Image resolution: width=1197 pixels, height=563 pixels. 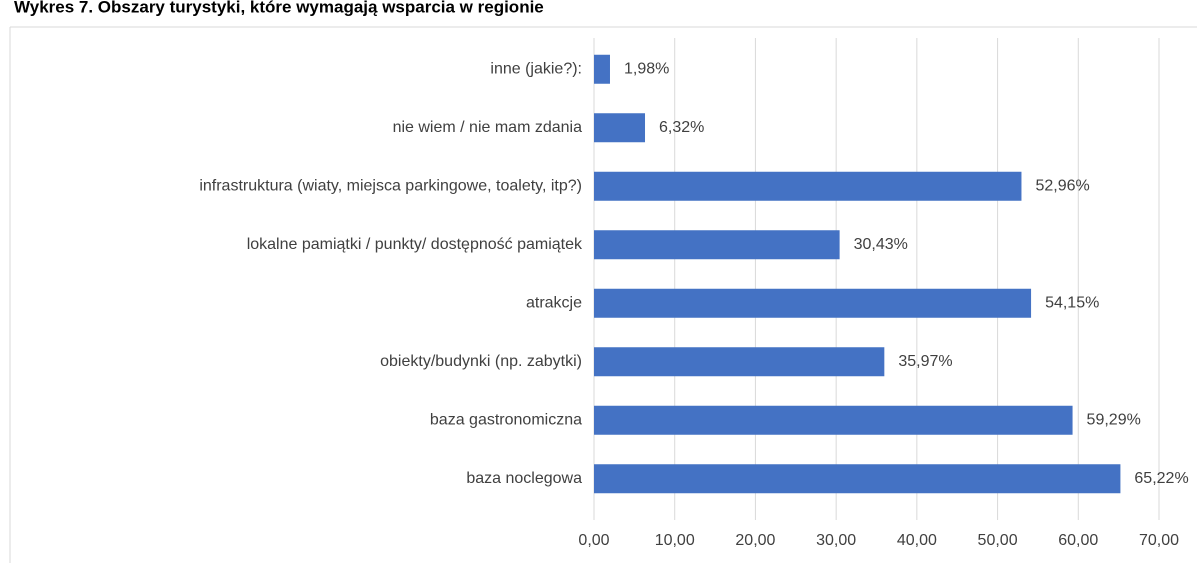 What do you see at coordinates (681, 127) in the screenshot?
I see `data-label: 6,32%` at bounding box center [681, 127].